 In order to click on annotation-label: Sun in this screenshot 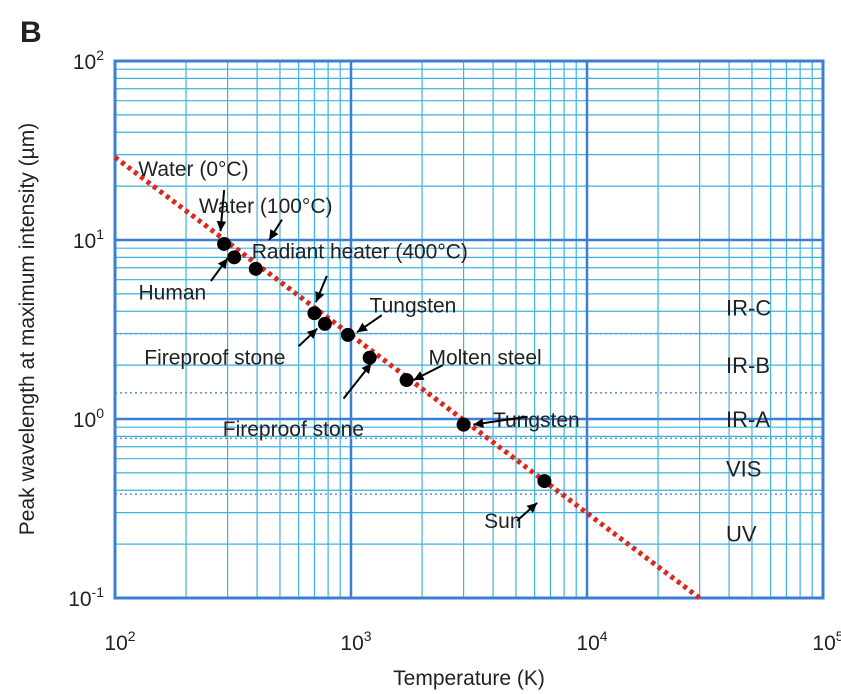, I will do `click(502, 521)`.